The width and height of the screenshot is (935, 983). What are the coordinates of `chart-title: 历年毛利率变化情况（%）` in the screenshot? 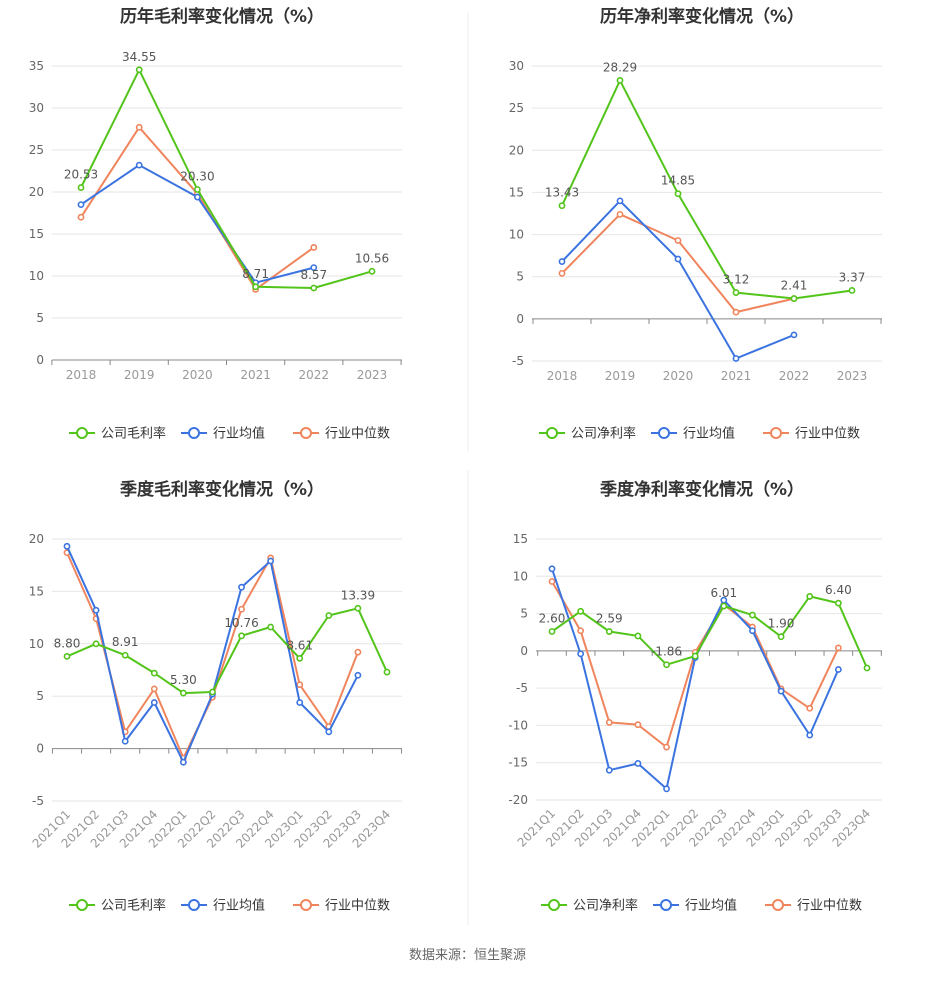 It's located at (222, 16).